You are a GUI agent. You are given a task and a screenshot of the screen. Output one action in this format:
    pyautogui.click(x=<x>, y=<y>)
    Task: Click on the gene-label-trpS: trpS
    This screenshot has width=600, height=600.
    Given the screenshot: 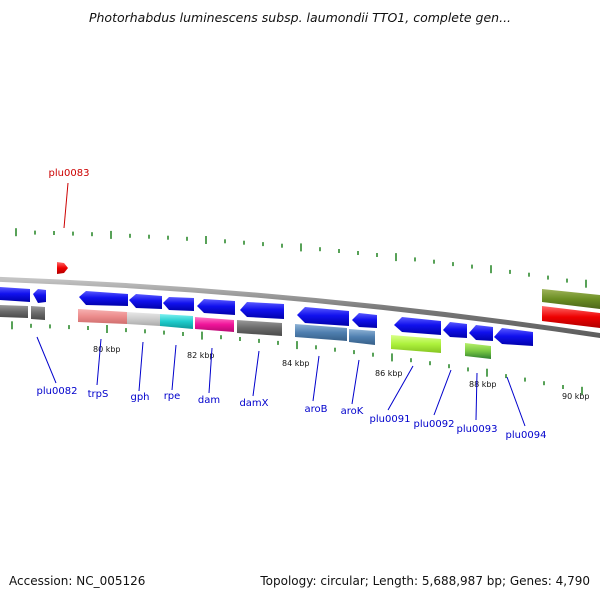 What is the action you would take?
    pyautogui.click(x=98, y=394)
    